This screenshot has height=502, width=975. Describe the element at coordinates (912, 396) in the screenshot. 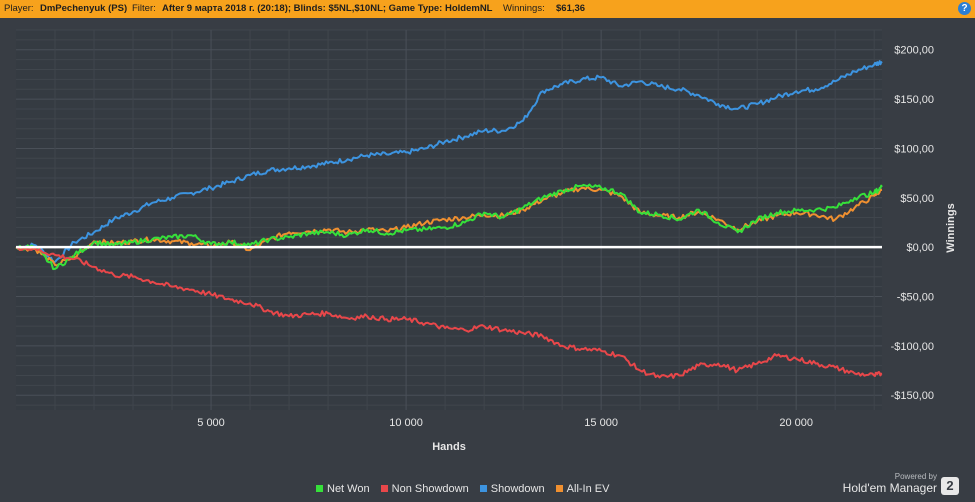

I see `y-tick-label: -$150,00` at that location.